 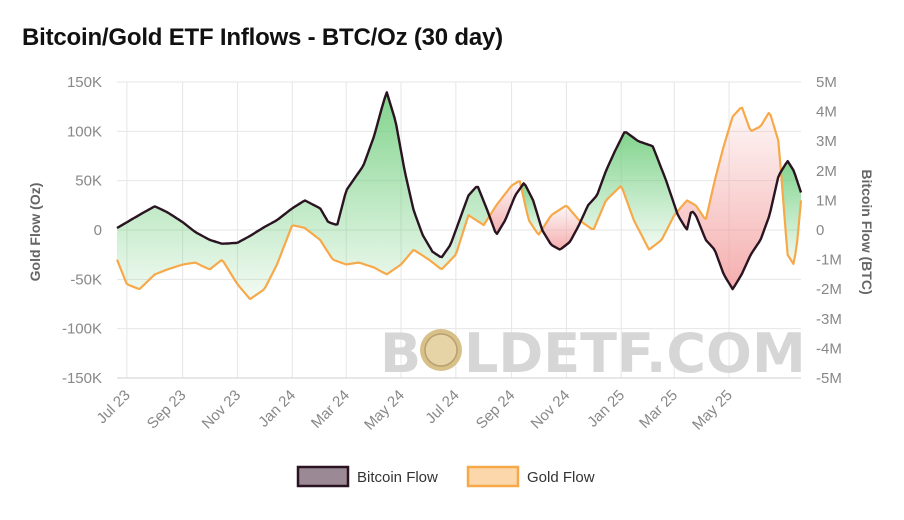 I want to click on watermark-right: LDETF.COM, so click(x=635, y=353).